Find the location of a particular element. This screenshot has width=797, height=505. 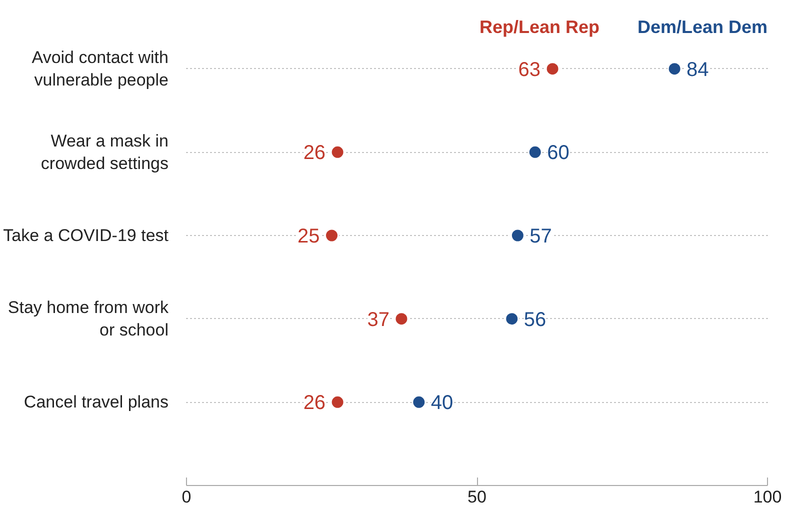

data-label: 63 is located at coordinates (529, 69).